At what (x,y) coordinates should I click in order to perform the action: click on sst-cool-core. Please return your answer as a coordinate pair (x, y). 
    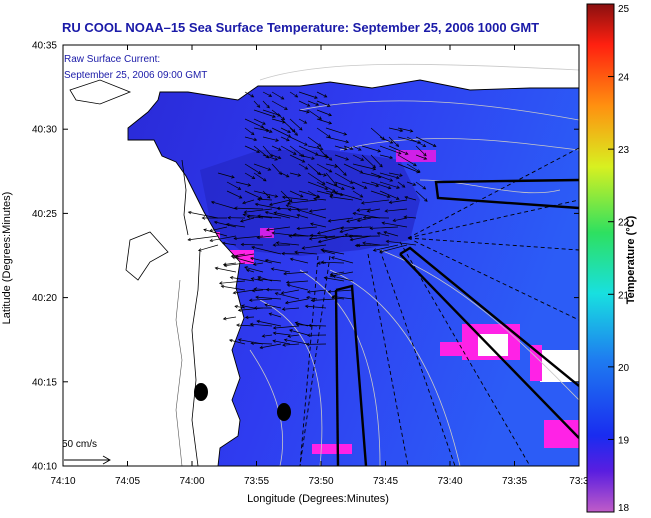
    Looking at the image, I should click on (310, 203).